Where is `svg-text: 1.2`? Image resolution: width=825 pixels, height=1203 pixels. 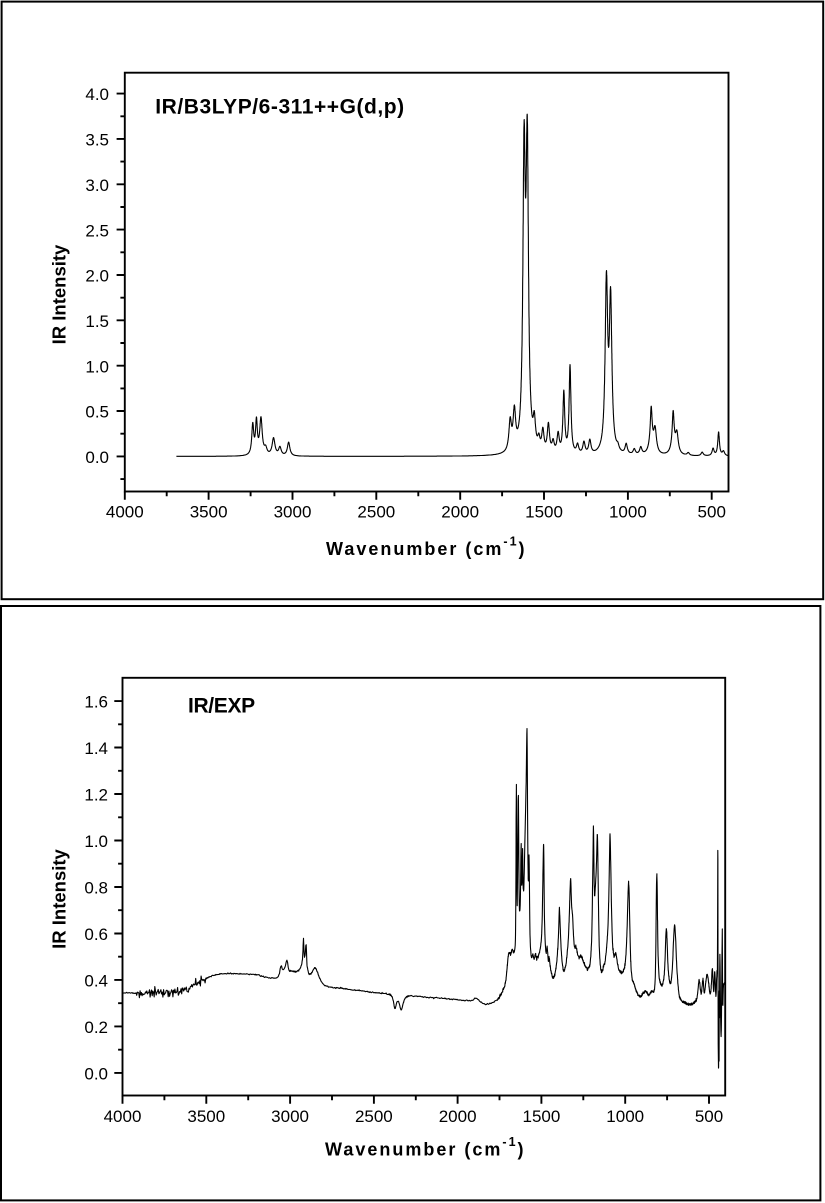 svg-text: 1.2 is located at coordinates (96, 795).